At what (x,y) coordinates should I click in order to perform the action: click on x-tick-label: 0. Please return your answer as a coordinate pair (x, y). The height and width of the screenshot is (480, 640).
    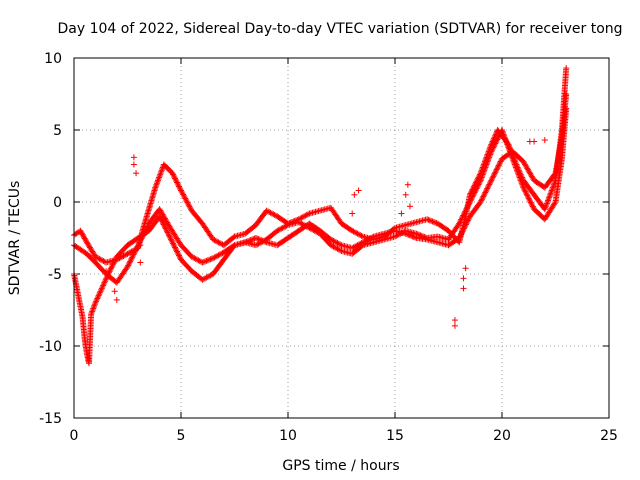
    Looking at the image, I should click on (74, 436).